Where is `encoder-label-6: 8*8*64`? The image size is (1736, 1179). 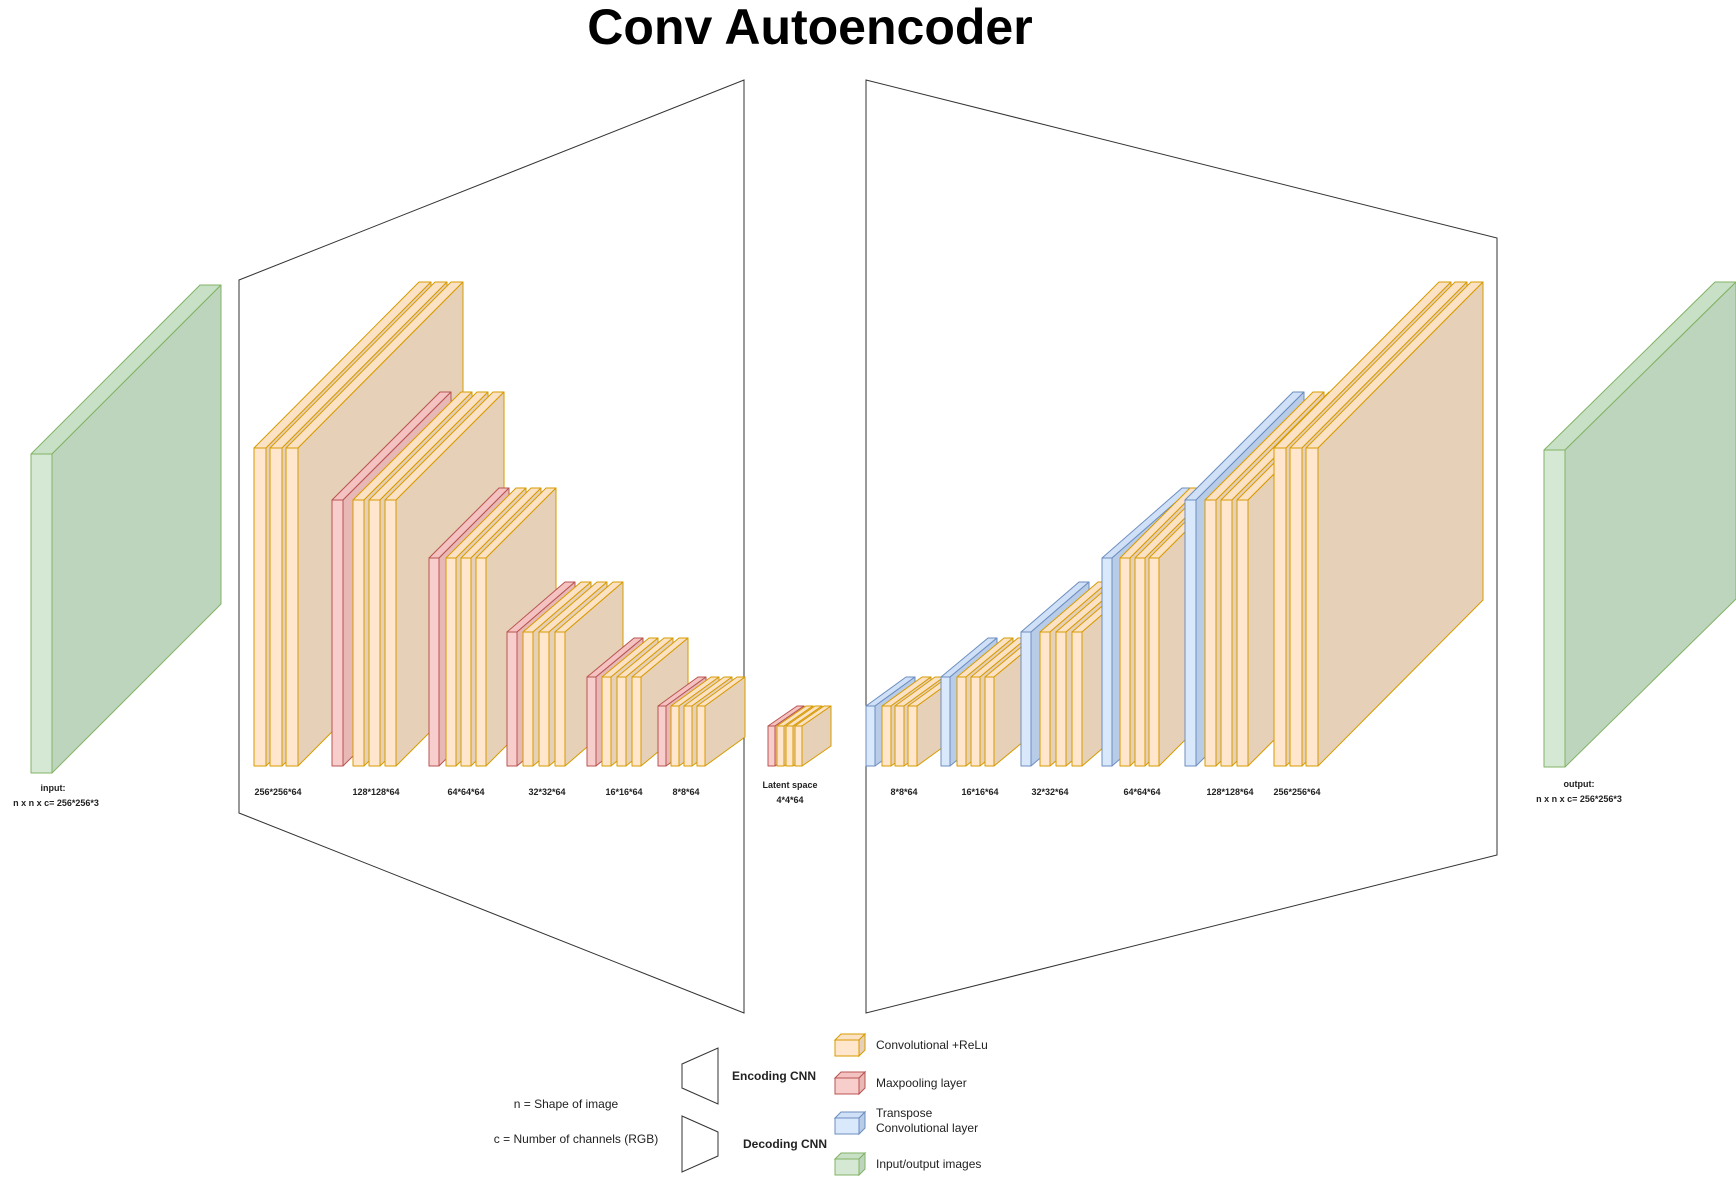 encoder-label-6: 8*8*64 is located at coordinates (685, 792).